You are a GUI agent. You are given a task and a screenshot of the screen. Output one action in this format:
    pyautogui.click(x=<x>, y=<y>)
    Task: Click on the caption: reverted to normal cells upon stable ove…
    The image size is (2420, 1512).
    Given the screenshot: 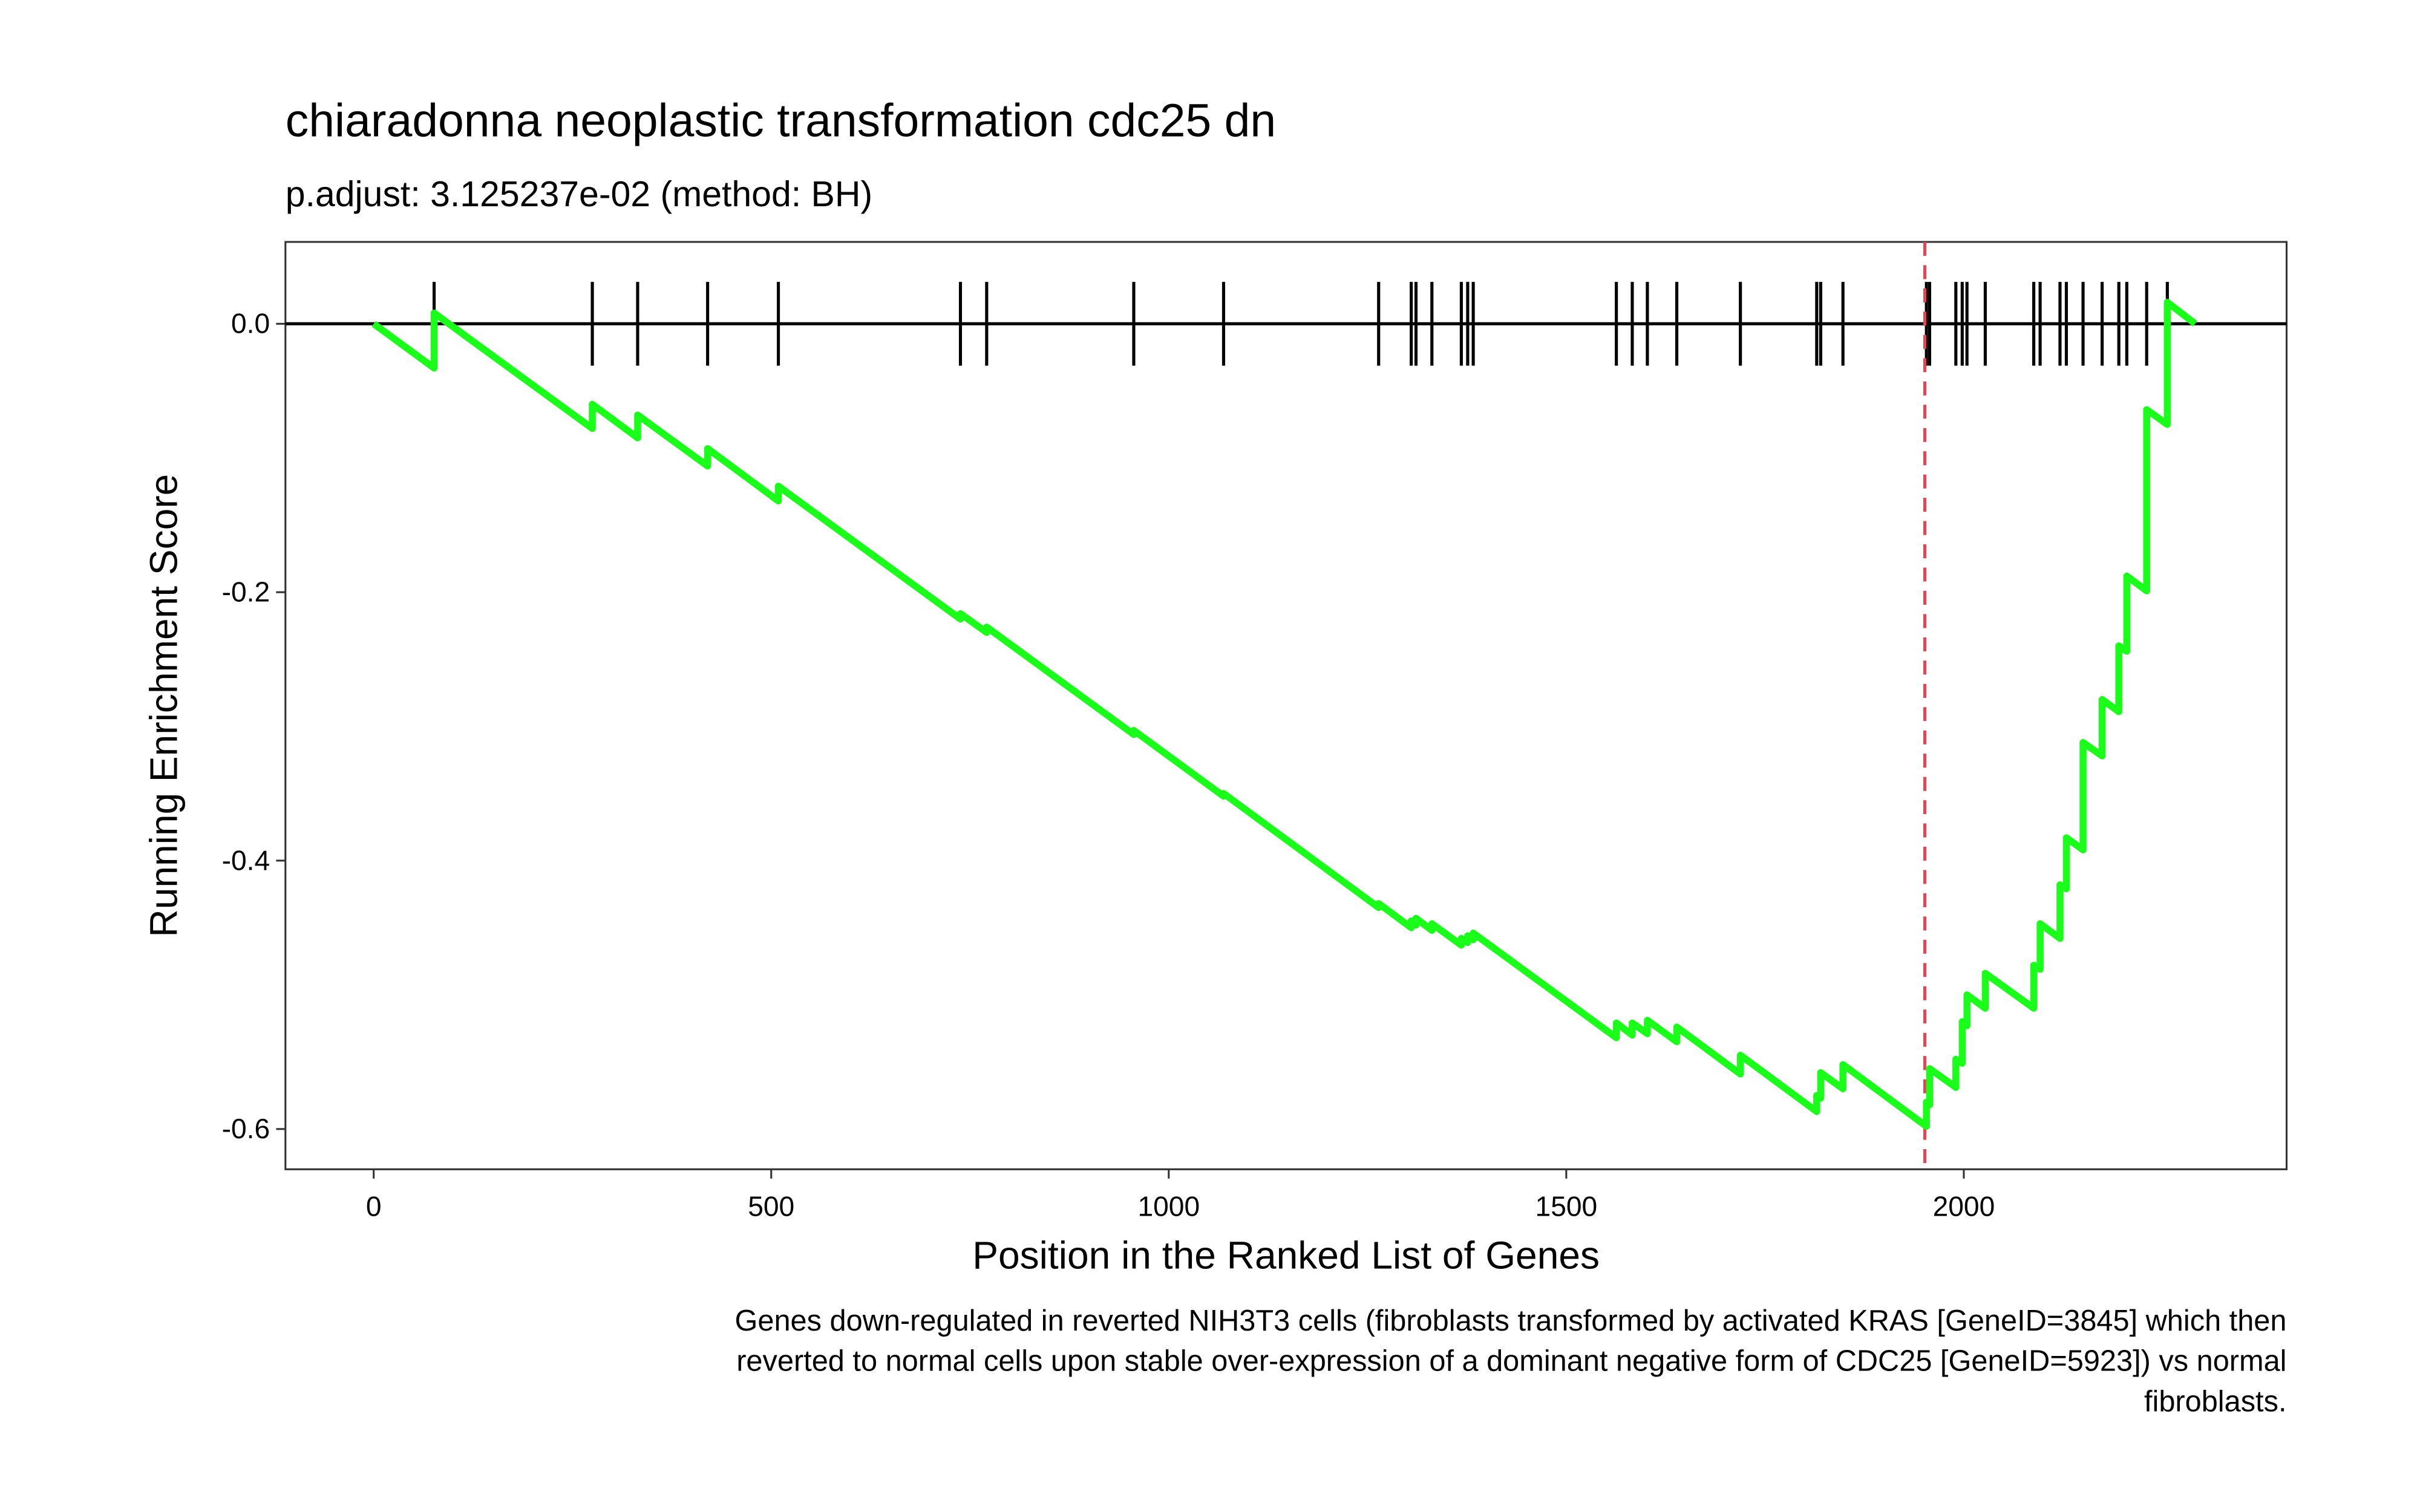 What is the action you would take?
    pyautogui.click(x=1511, y=1361)
    